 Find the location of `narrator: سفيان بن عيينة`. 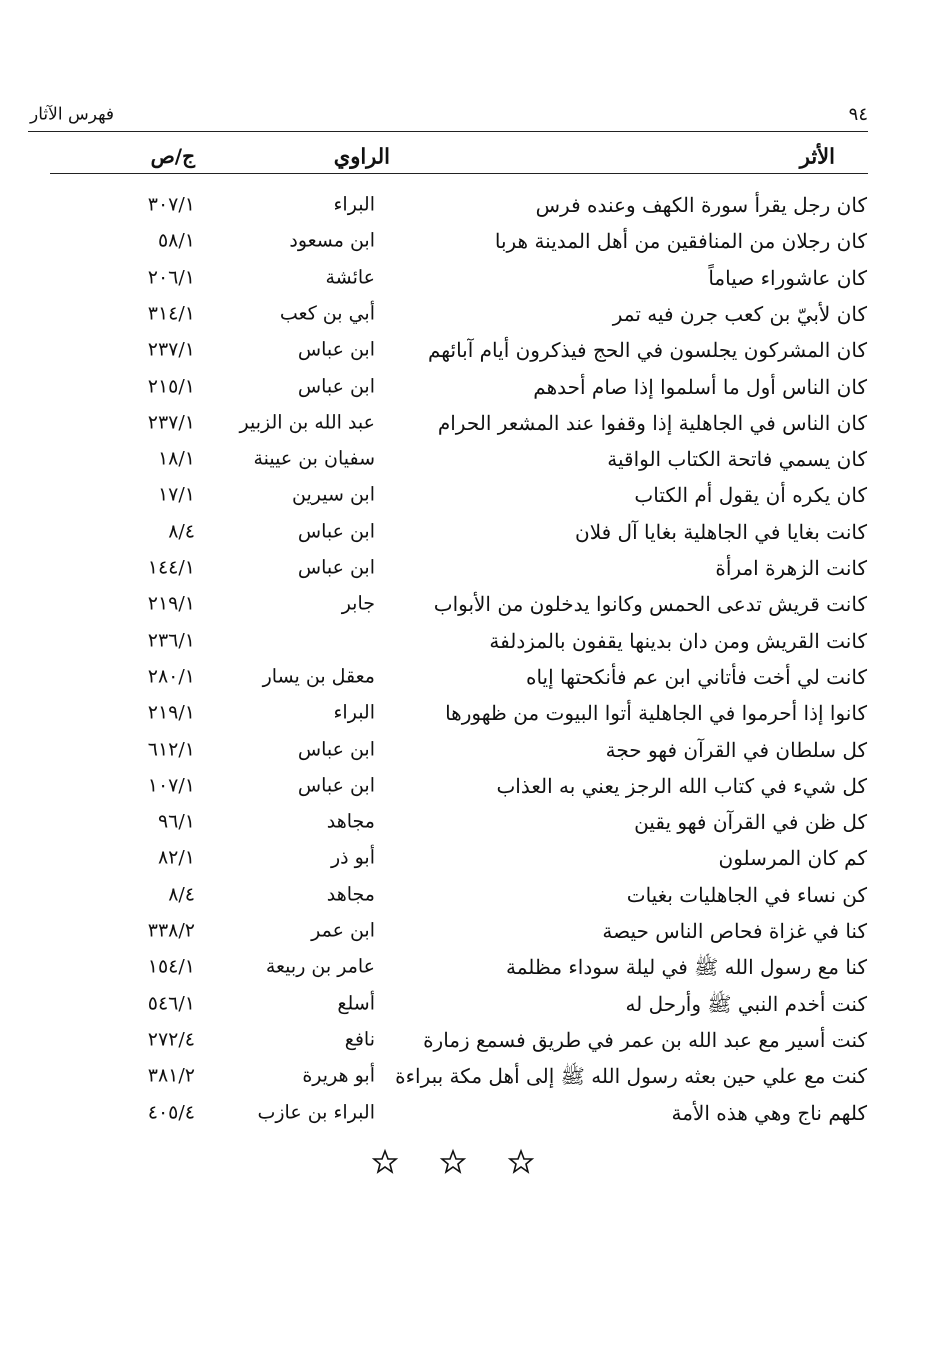

narrator: سفيان بن عيينة is located at coordinates (314, 458).